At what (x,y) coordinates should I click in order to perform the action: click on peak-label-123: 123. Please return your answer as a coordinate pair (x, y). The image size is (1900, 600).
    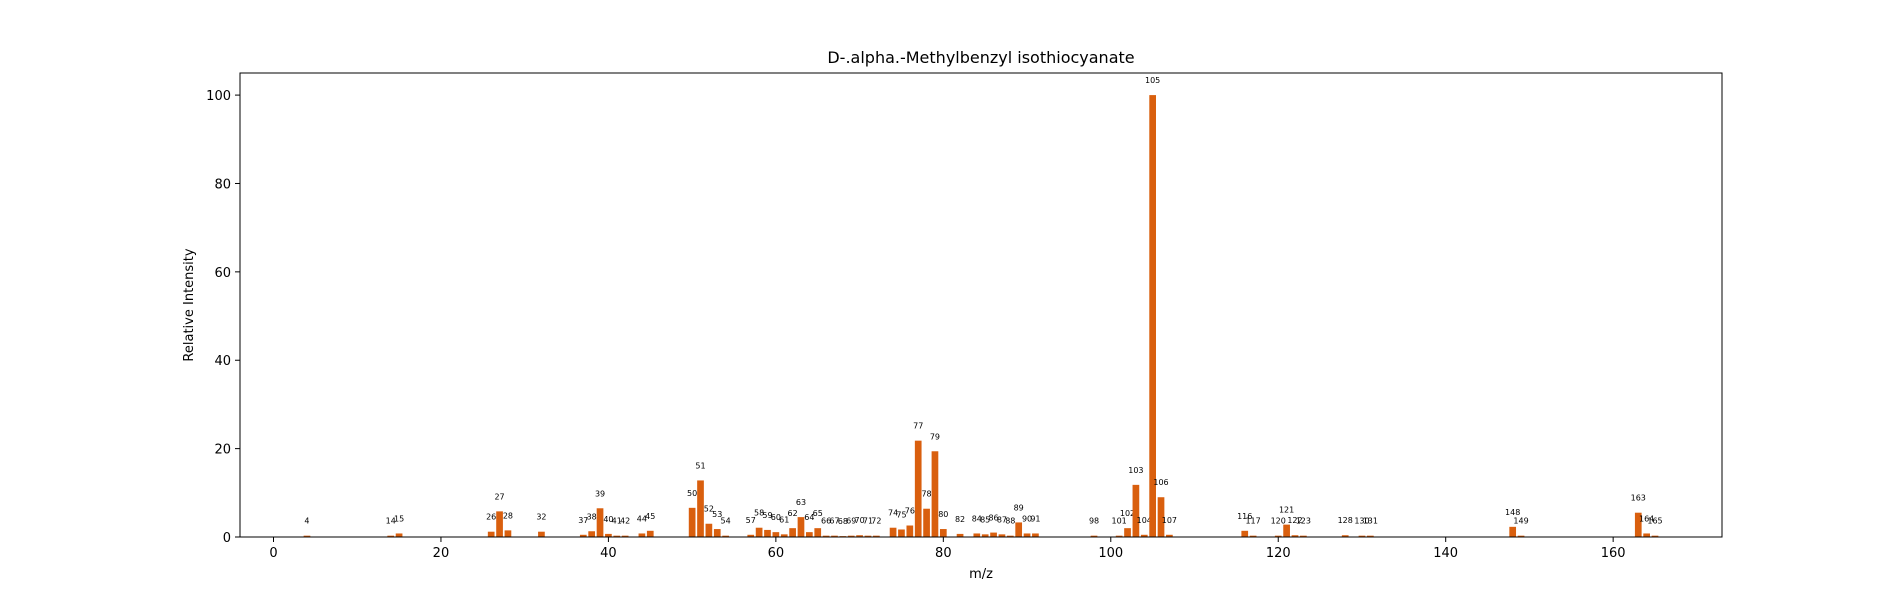
    Looking at the image, I should click on (1303, 521).